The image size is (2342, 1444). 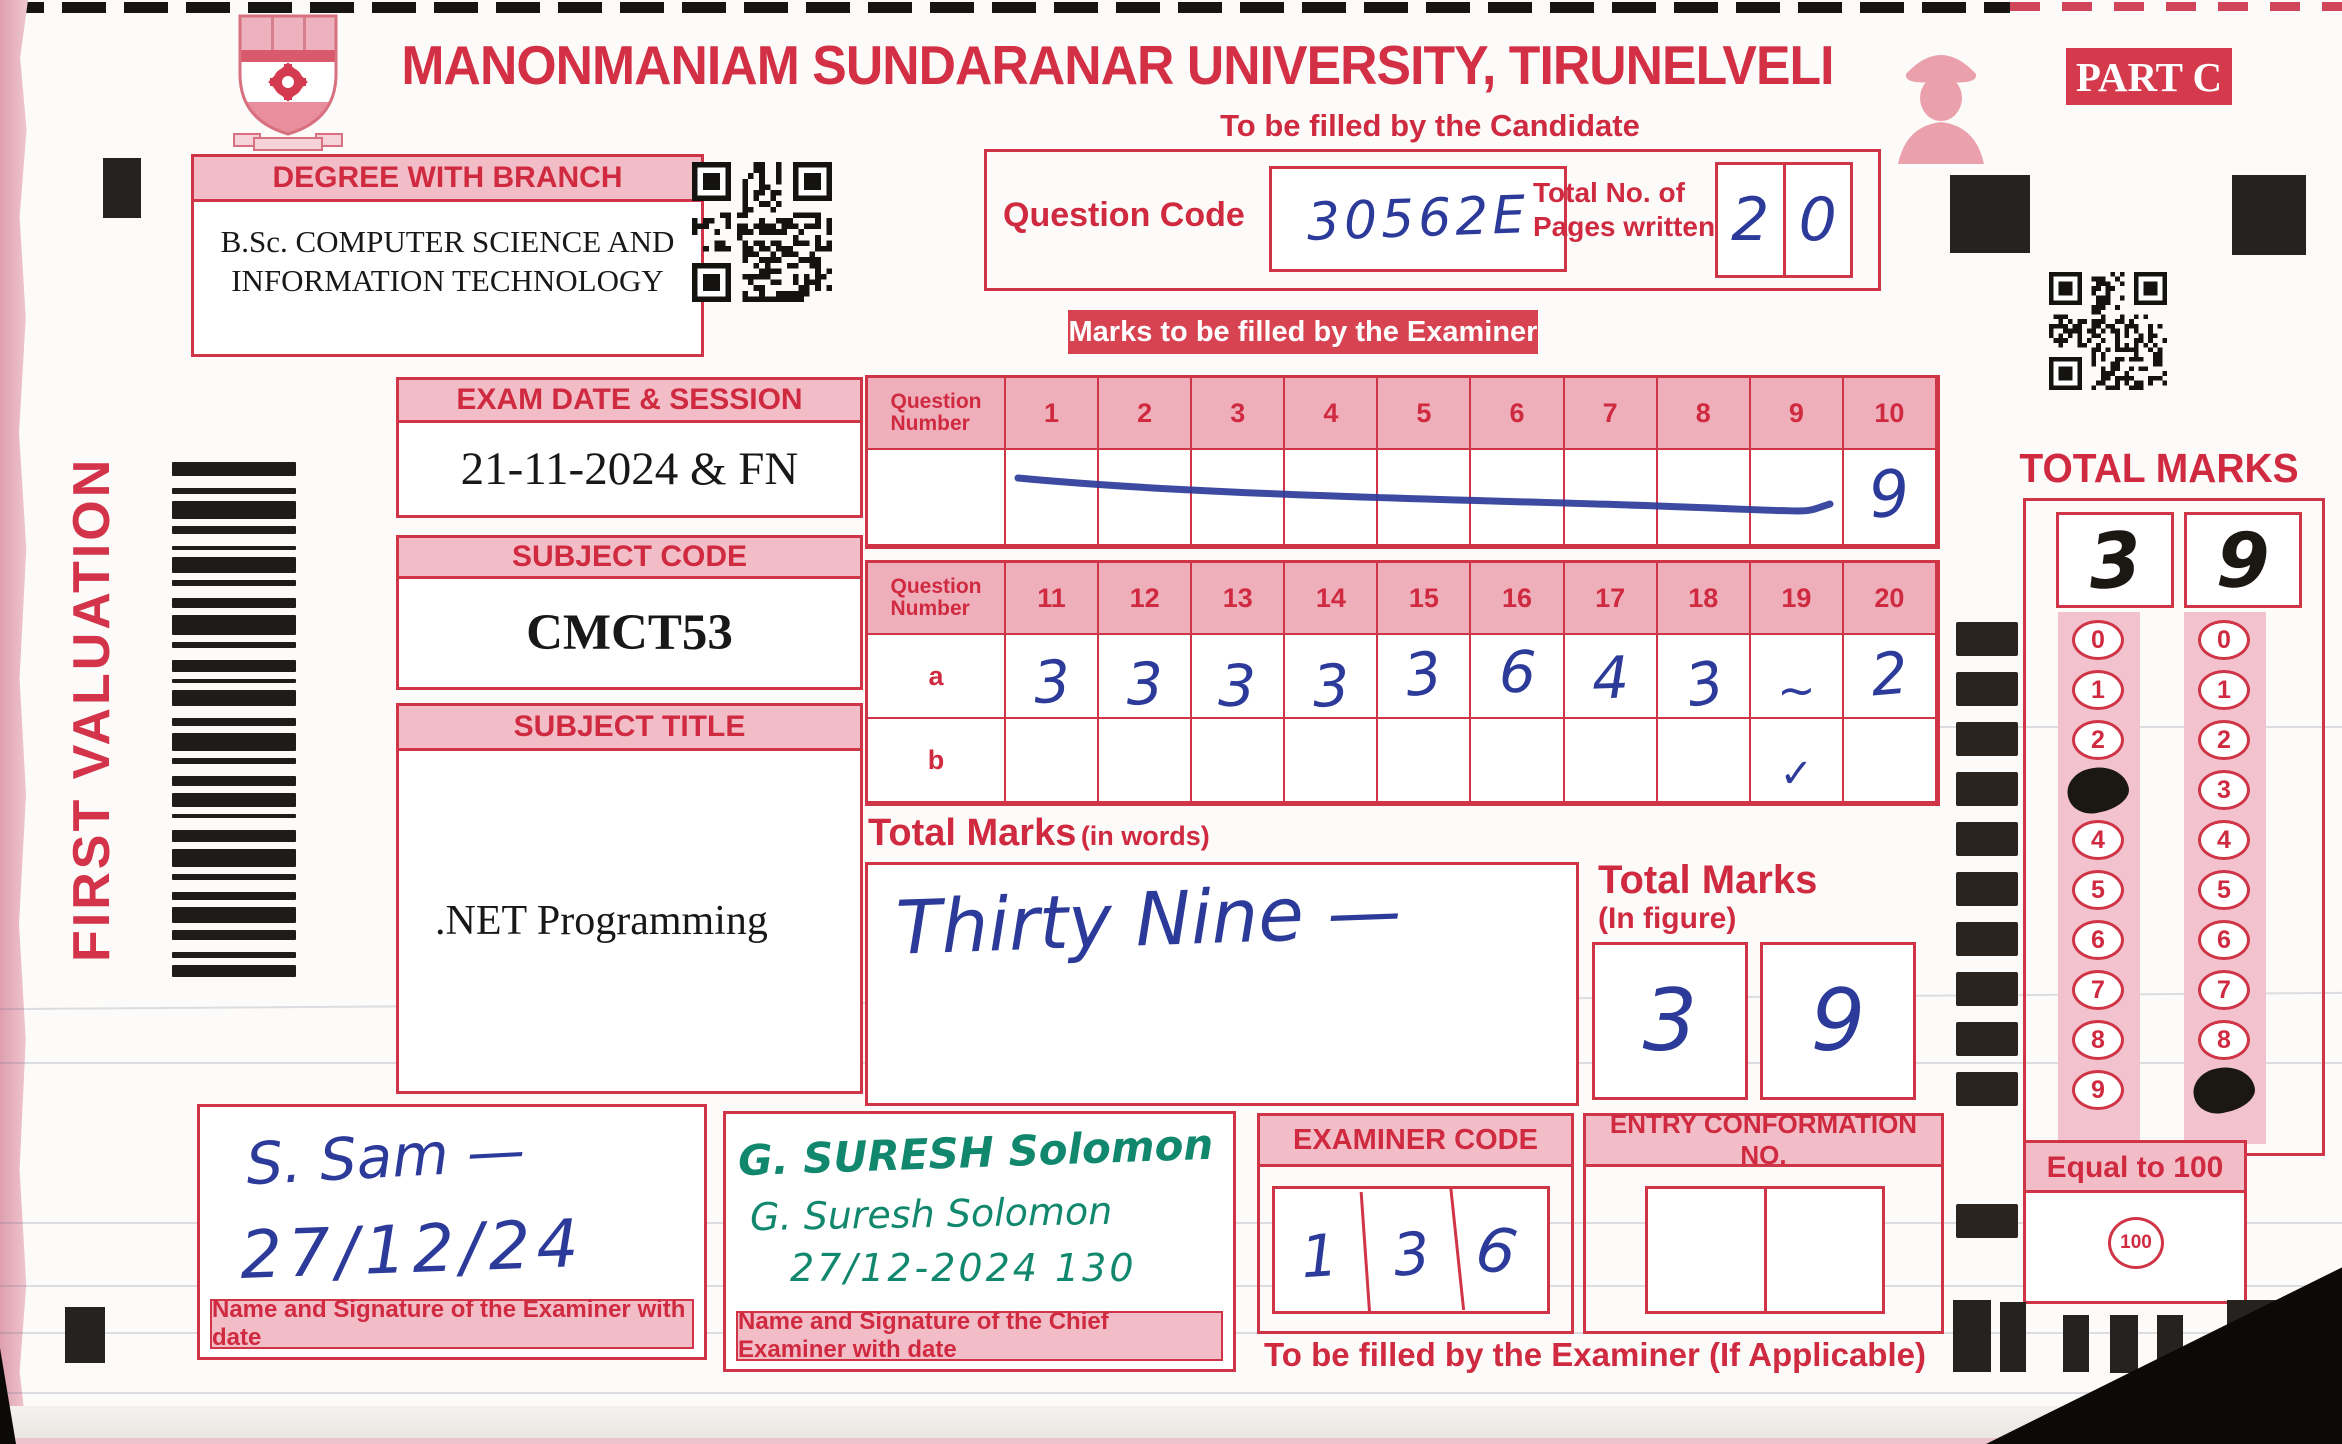 I want to click on omr-bubble-units-0: 0, so click(x=2224, y=640).